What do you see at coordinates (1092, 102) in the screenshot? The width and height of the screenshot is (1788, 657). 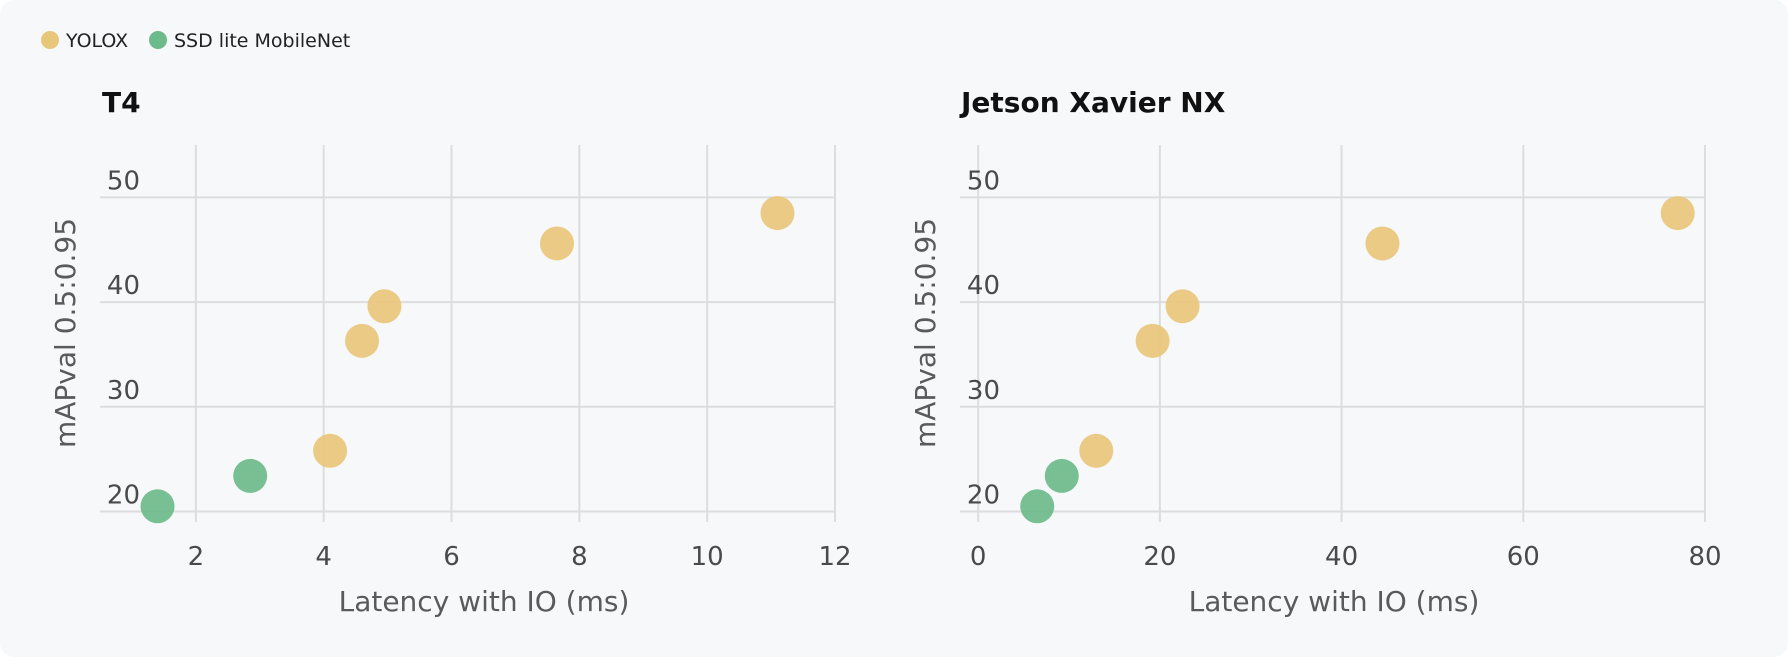 I see `chart-title: Jetson Xavier NX` at bounding box center [1092, 102].